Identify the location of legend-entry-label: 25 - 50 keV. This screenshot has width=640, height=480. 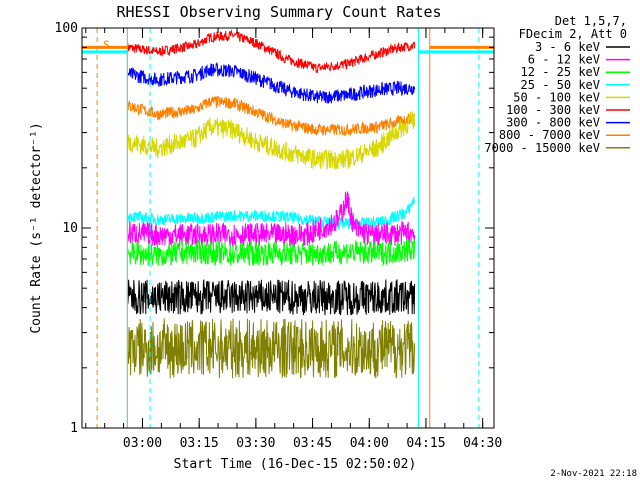
(560, 85).